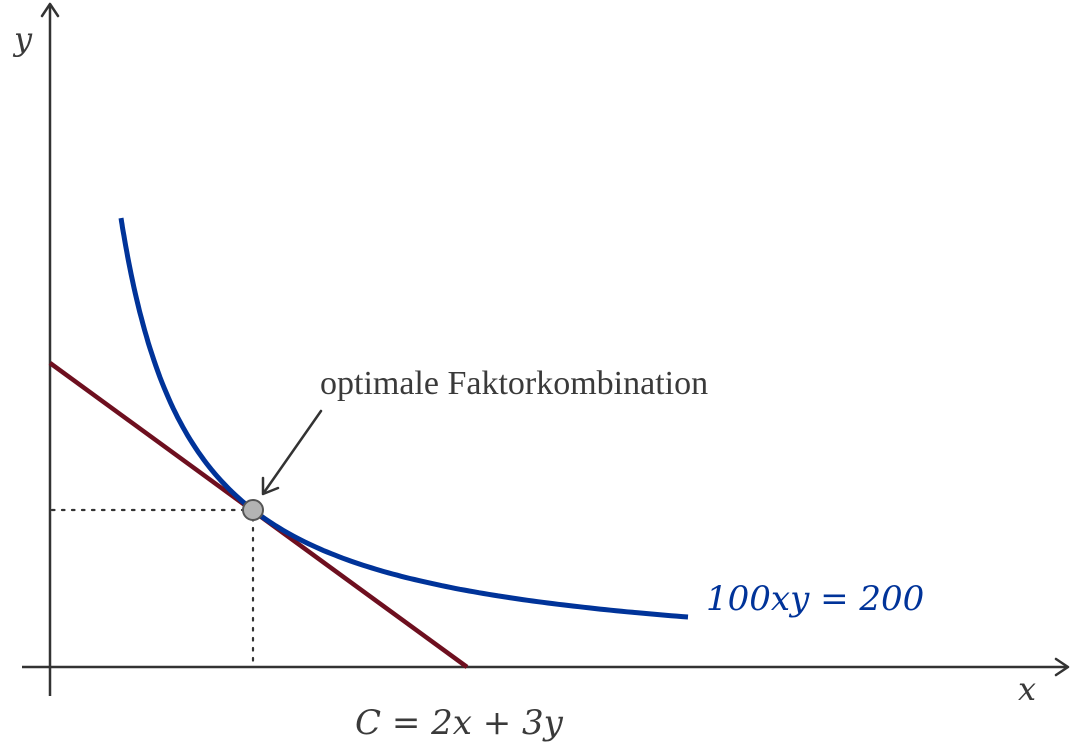  What do you see at coordinates (50, 10) in the screenshot?
I see `y-axis-arrow-icon` at bounding box center [50, 10].